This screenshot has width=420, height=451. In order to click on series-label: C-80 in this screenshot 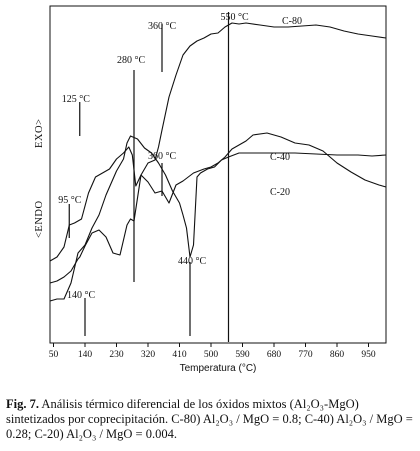, I will do `click(292, 21)`.